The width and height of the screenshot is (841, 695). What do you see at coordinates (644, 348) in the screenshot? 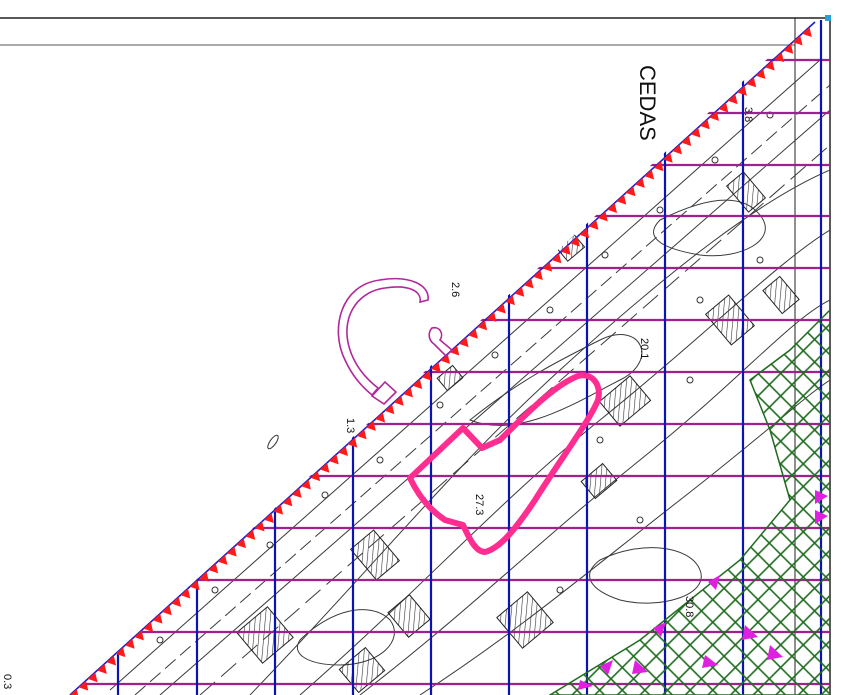
I see `elevation-label: 20.1` at bounding box center [644, 348].